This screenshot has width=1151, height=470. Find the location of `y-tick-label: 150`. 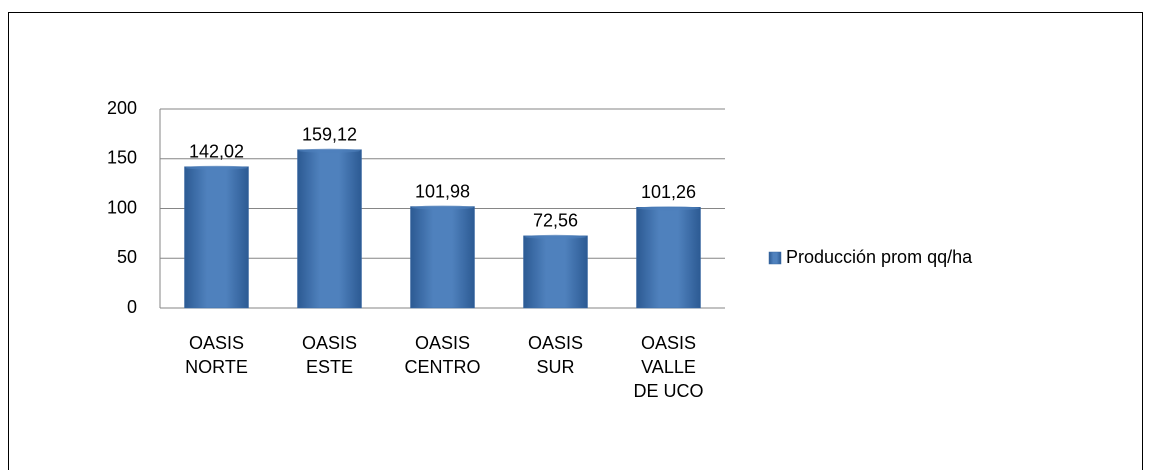

y-tick-label: 150 is located at coordinates (122, 158).